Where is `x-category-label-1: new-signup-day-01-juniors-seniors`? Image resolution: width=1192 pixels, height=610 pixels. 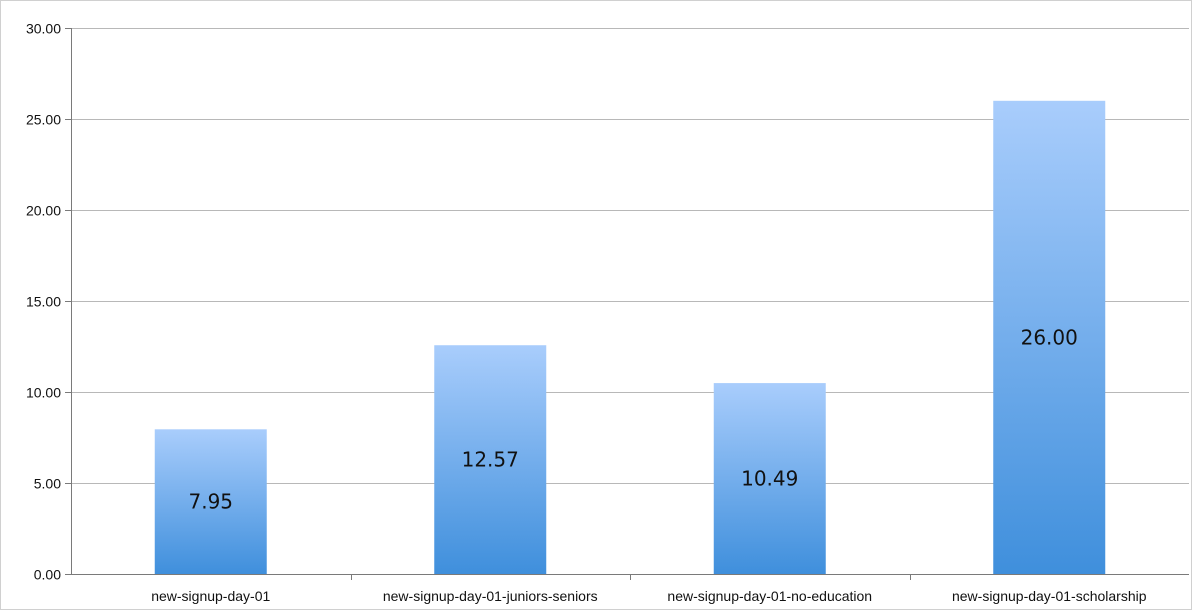
x-category-label-1: new-signup-day-01-juniors-seniors is located at coordinates (490, 596).